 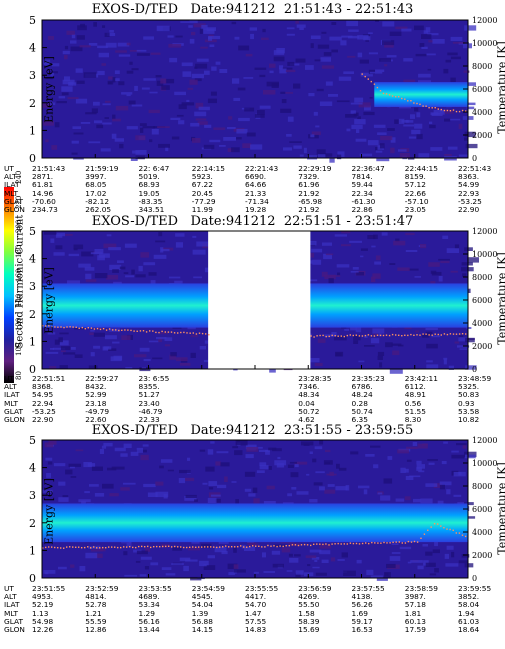 I want to click on ephemeris-cell: 3987., so click(x=415, y=597).